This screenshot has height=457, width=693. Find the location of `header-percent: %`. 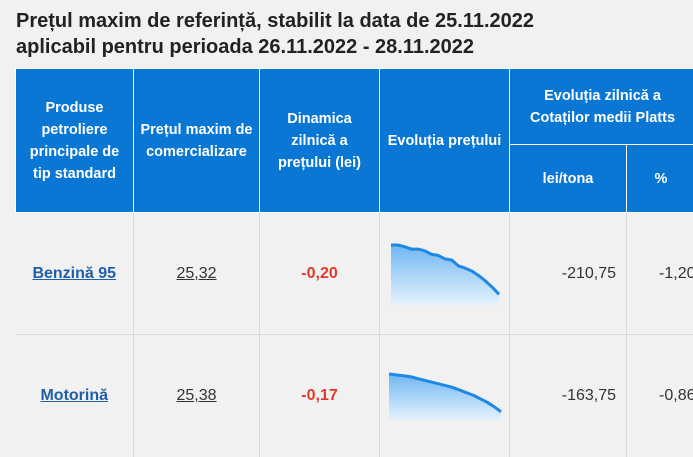

header-percent: % is located at coordinates (660, 179).